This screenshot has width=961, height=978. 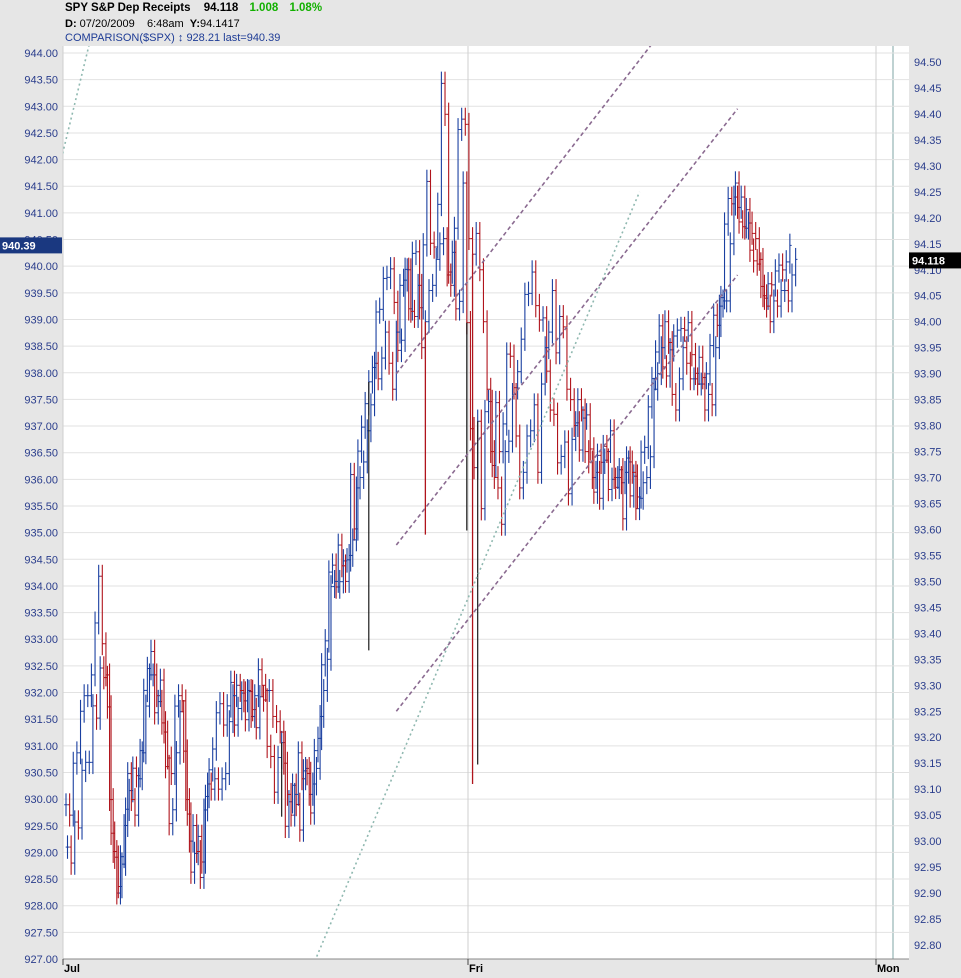 What do you see at coordinates (928, 816) in the screenshot?
I see `right-tick-label: 93.05` at bounding box center [928, 816].